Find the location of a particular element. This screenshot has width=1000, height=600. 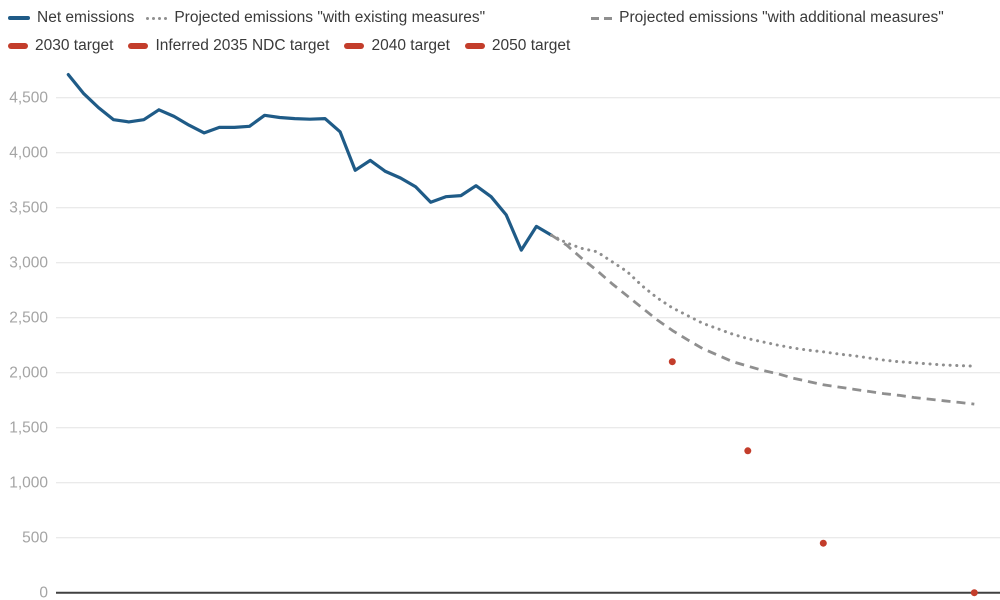

legend-item-target-2030: 2030 target is located at coordinates (60, 46).